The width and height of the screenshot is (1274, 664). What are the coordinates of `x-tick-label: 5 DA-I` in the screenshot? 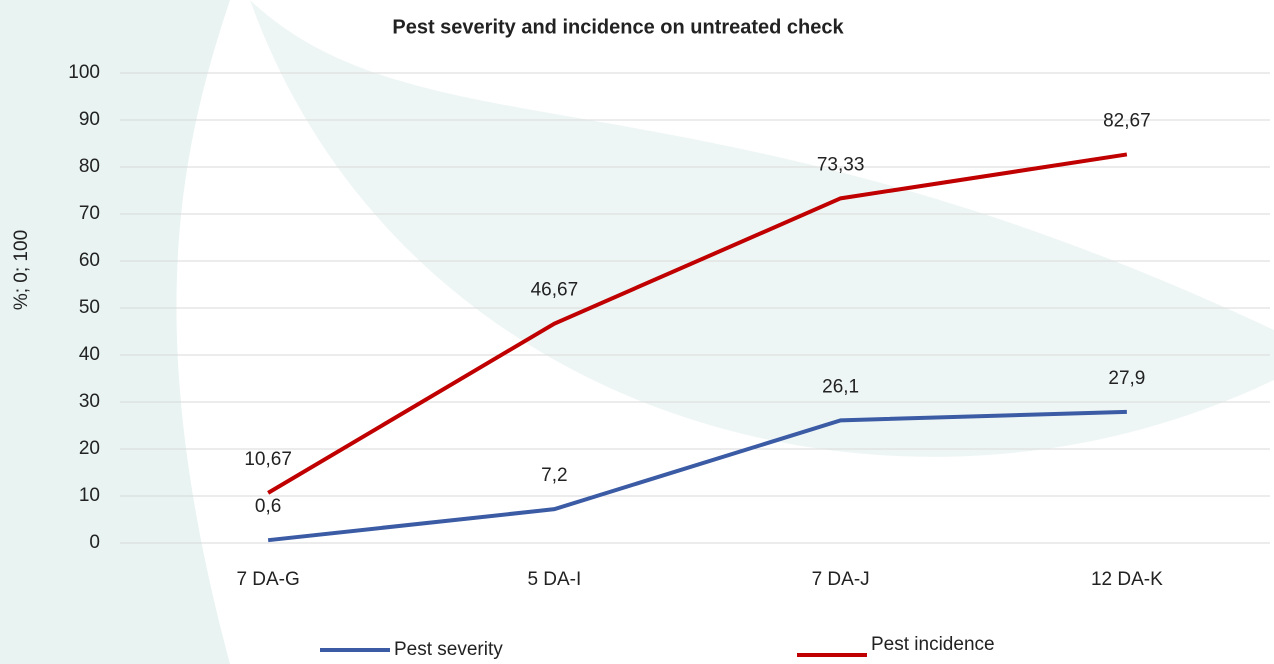 It's located at (554, 579).